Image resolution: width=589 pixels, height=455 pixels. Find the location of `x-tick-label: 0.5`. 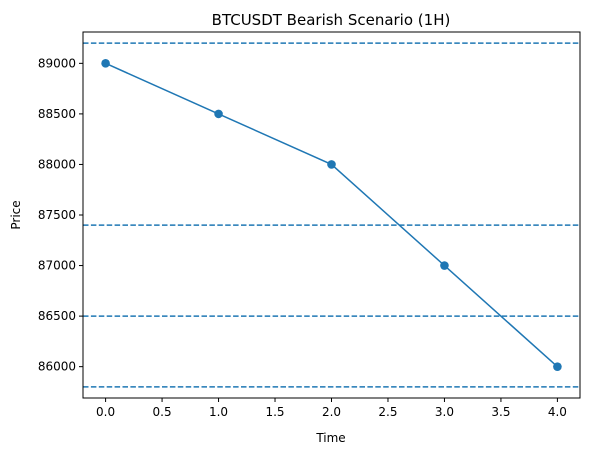

x-tick-label: 0.5 is located at coordinates (162, 412).